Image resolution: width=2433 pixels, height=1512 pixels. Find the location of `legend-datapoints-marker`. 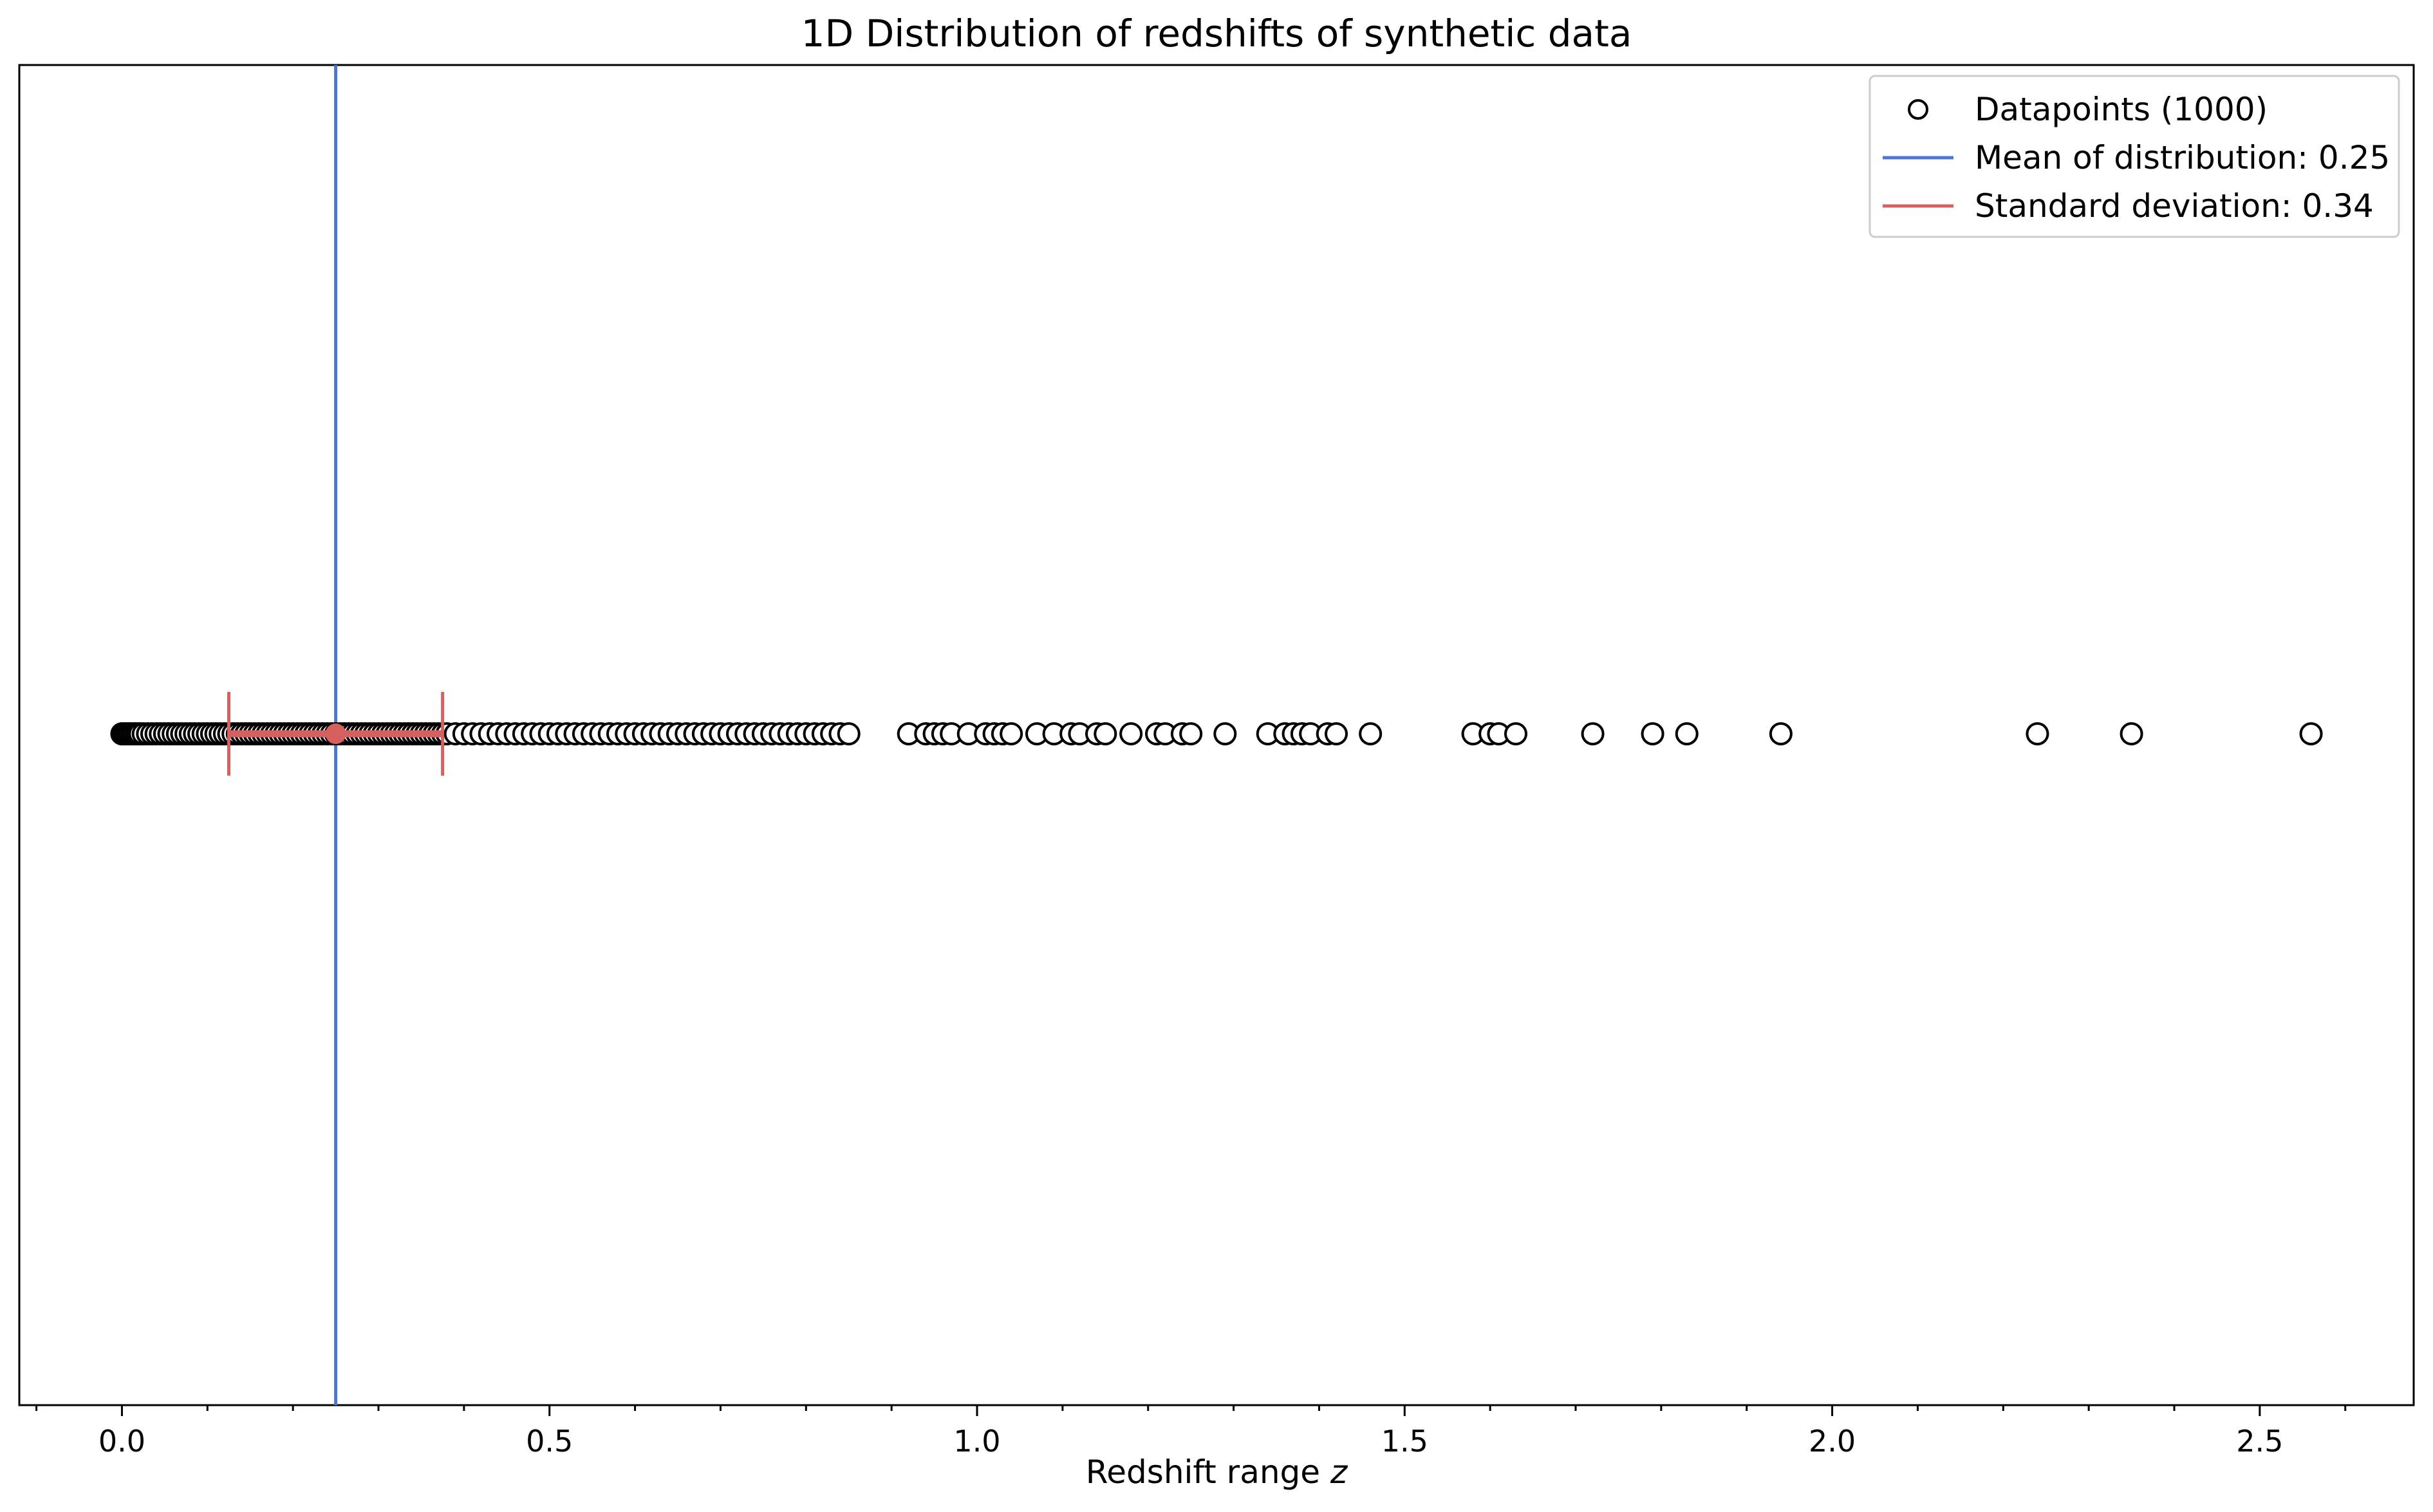

legend-datapoints-marker is located at coordinates (1918, 110).